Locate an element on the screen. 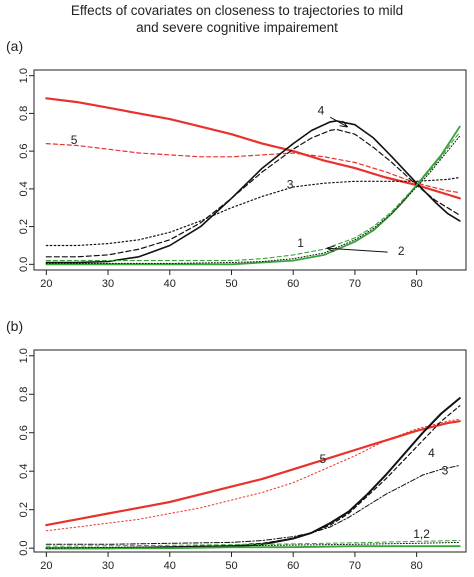 The height and width of the screenshot is (577, 474). x-tick-label-b: 80 is located at coordinates (417, 566).